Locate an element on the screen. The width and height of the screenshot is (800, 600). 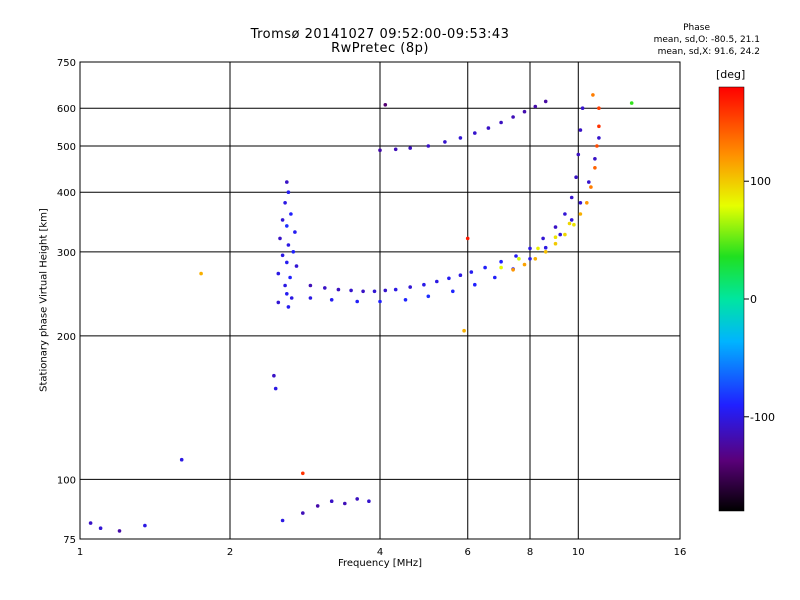
phase-stats-title: Phase is located at coordinates (696, 28).